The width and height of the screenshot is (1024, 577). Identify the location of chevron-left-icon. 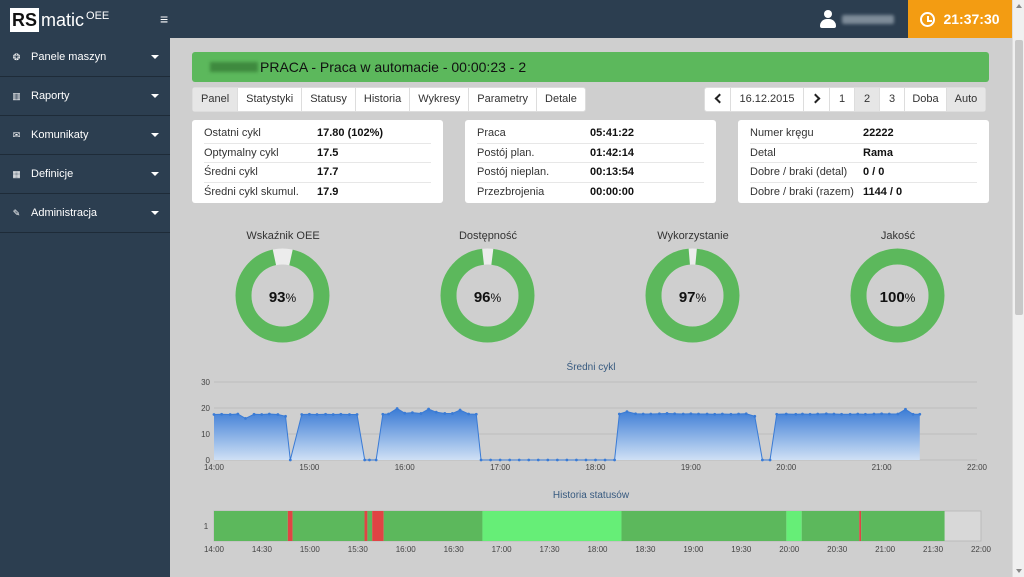
(719, 98).